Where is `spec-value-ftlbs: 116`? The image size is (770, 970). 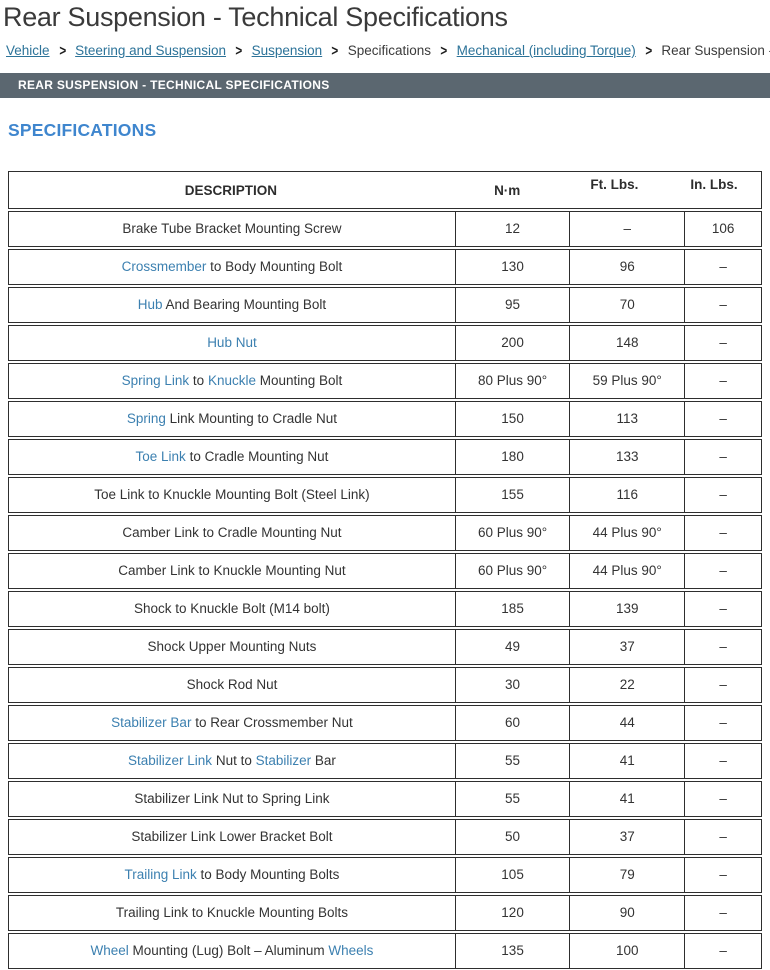 spec-value-ftlbs: 116 is located at coordinates (626, 495).